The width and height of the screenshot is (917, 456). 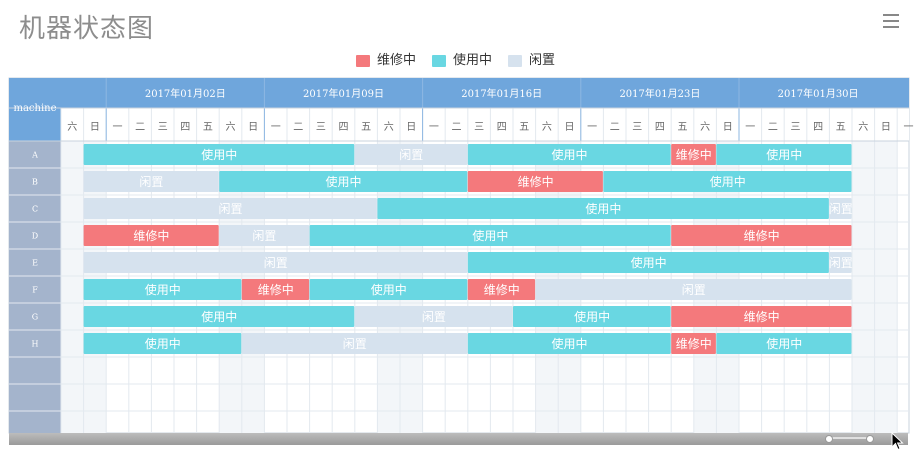 I want to click on day-tick-label: 二, so click(x=773, y=127).